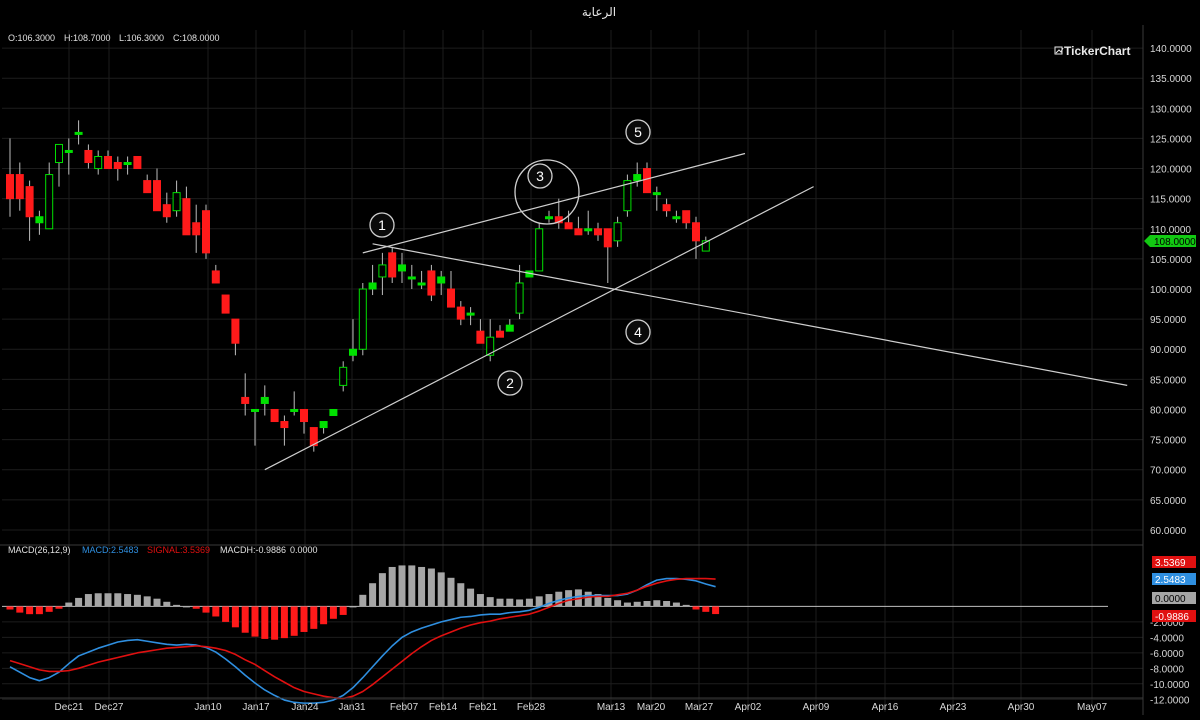 Image resolution: width=1200 pixels, height=720 pixels. What do you see at coordinates (547, 192) in the screenshot?
I see `wave-3-highlight-circle` at bounding box center [547, 192].